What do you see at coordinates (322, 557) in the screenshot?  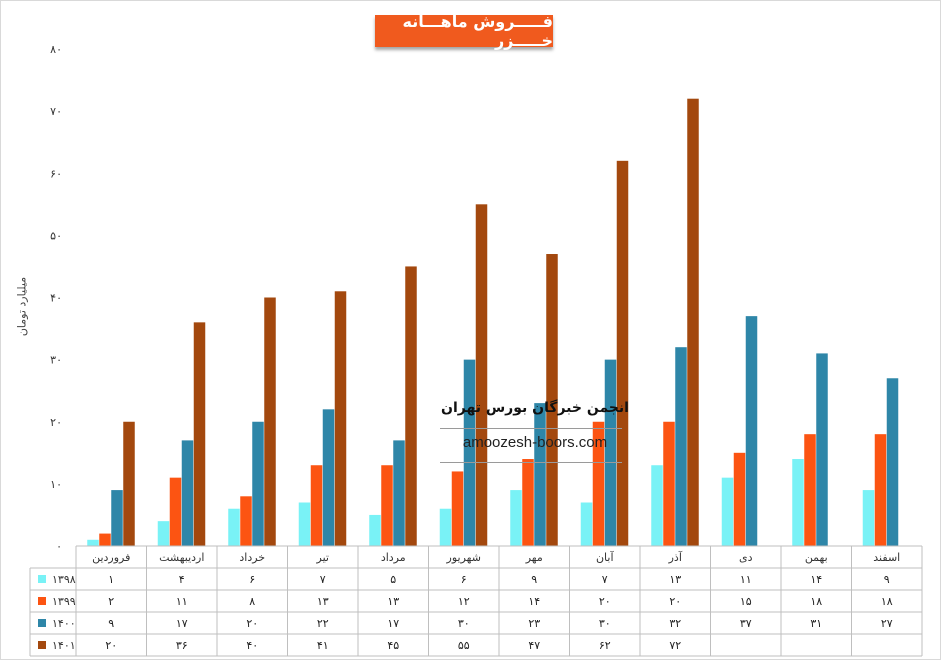 I see `category-label: تیر` at bounding box center [322, 557].